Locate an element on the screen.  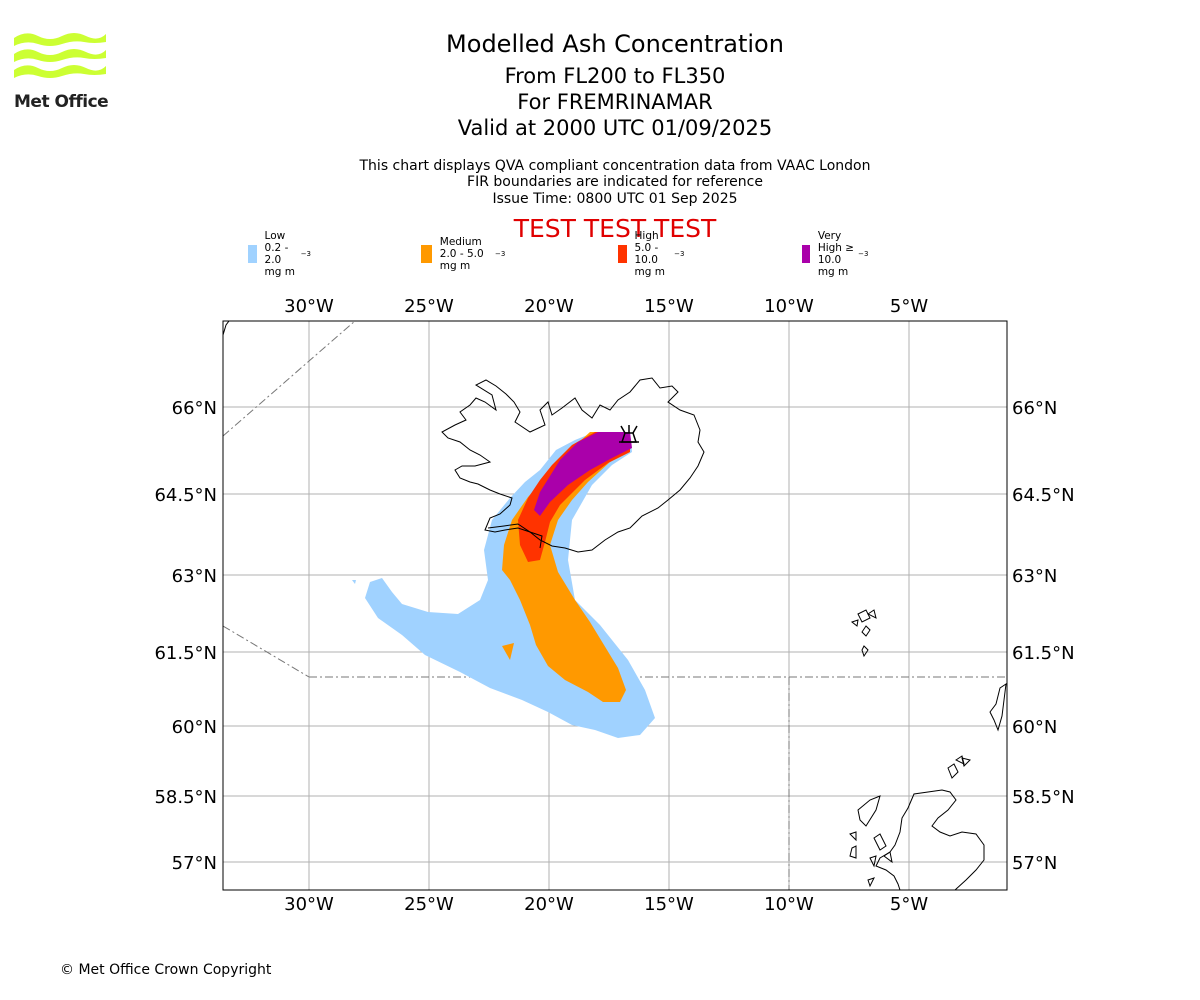
legend-exp-very-high: −3 is located at coordinates (863, 254).